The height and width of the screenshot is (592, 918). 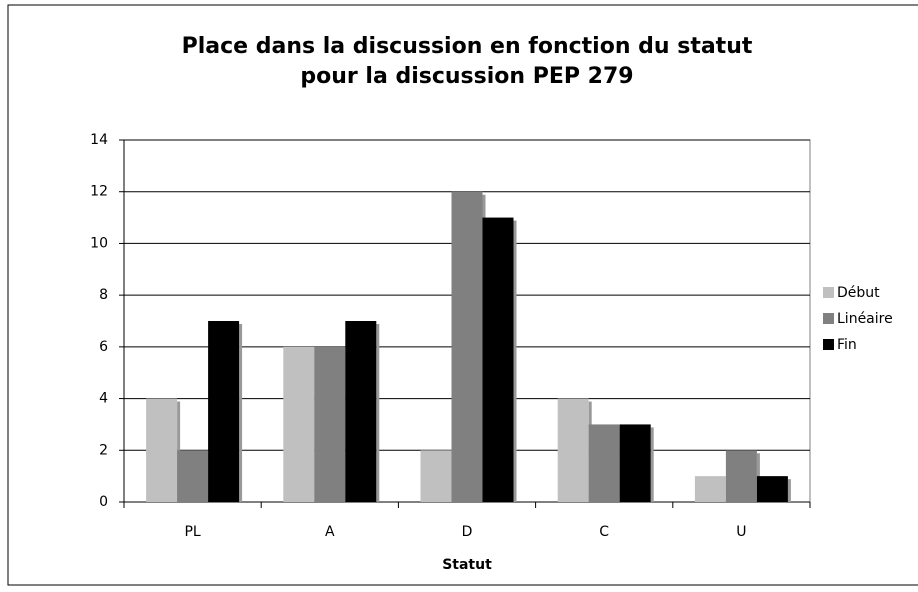 What do you see at coordinates (103, 295) in the screenshot?
I see `y-tick-label: 8` at bounding box center [103, 295].